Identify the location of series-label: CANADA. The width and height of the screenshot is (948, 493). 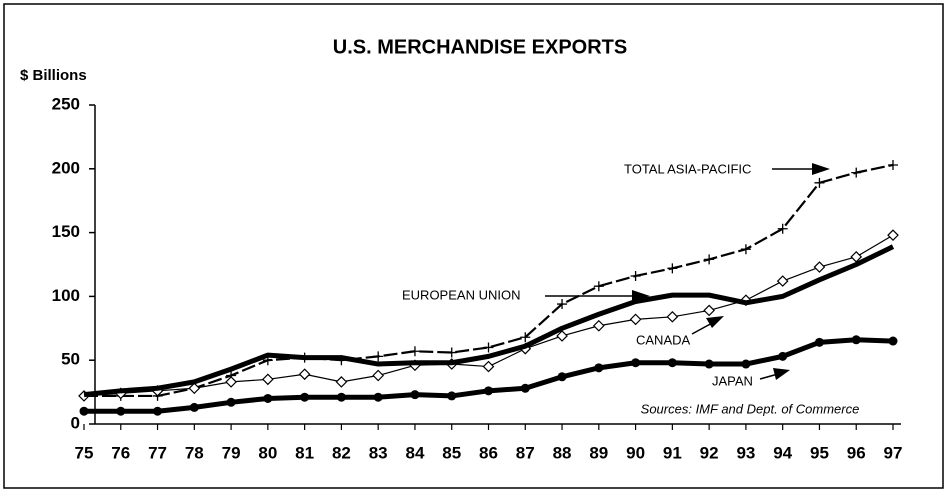
(663, 339).